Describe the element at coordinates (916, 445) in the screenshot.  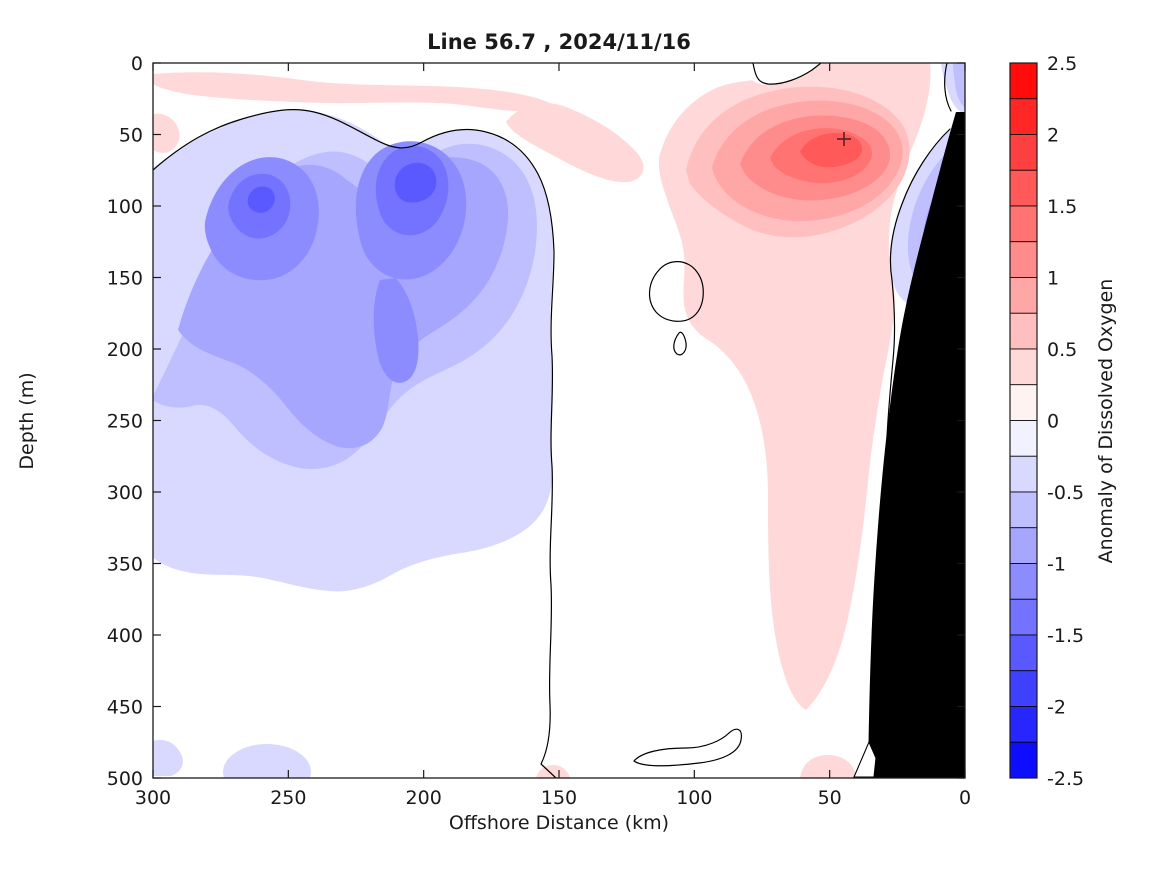
I see `bathymetry-mask` at that location.